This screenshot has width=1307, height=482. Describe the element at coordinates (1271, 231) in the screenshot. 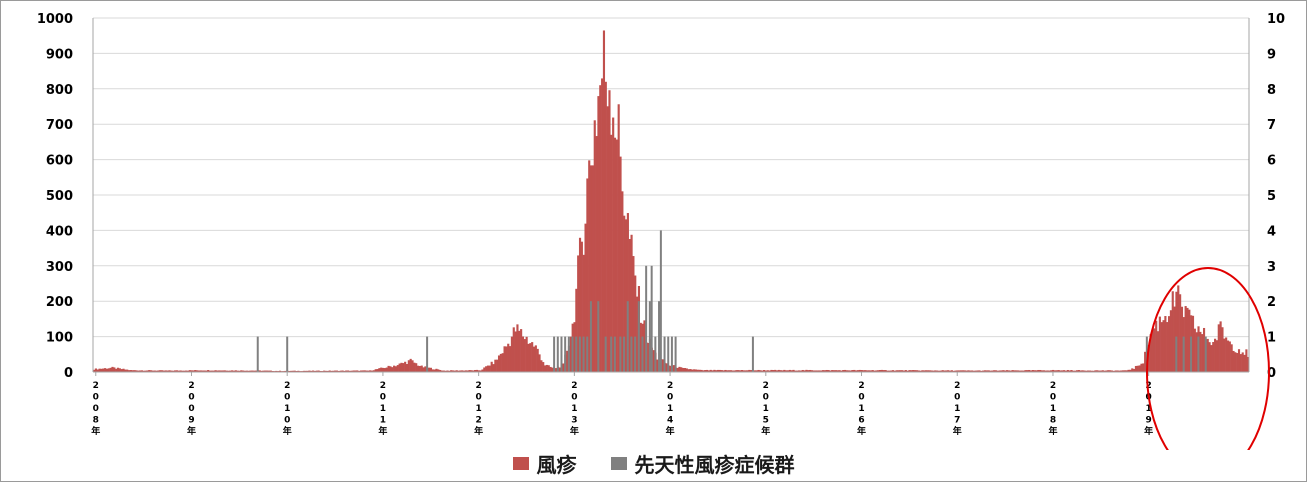

I see `y2-tick-label: 4` at that location.